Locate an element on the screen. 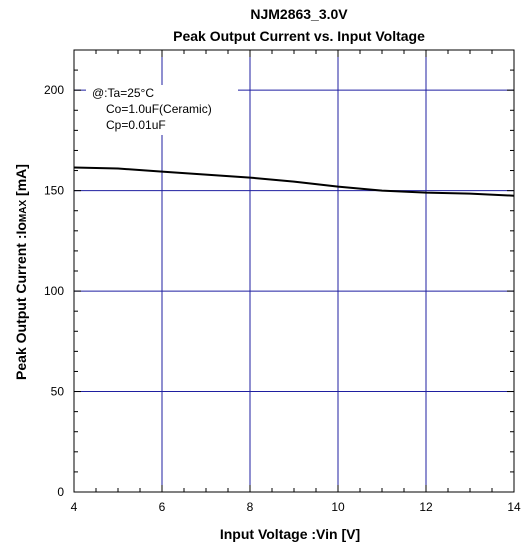 The height and width of the screenshot is (547, 528). x-tick-labels: 4 6 8 10 12 14 is located at coordinates (296, 507).